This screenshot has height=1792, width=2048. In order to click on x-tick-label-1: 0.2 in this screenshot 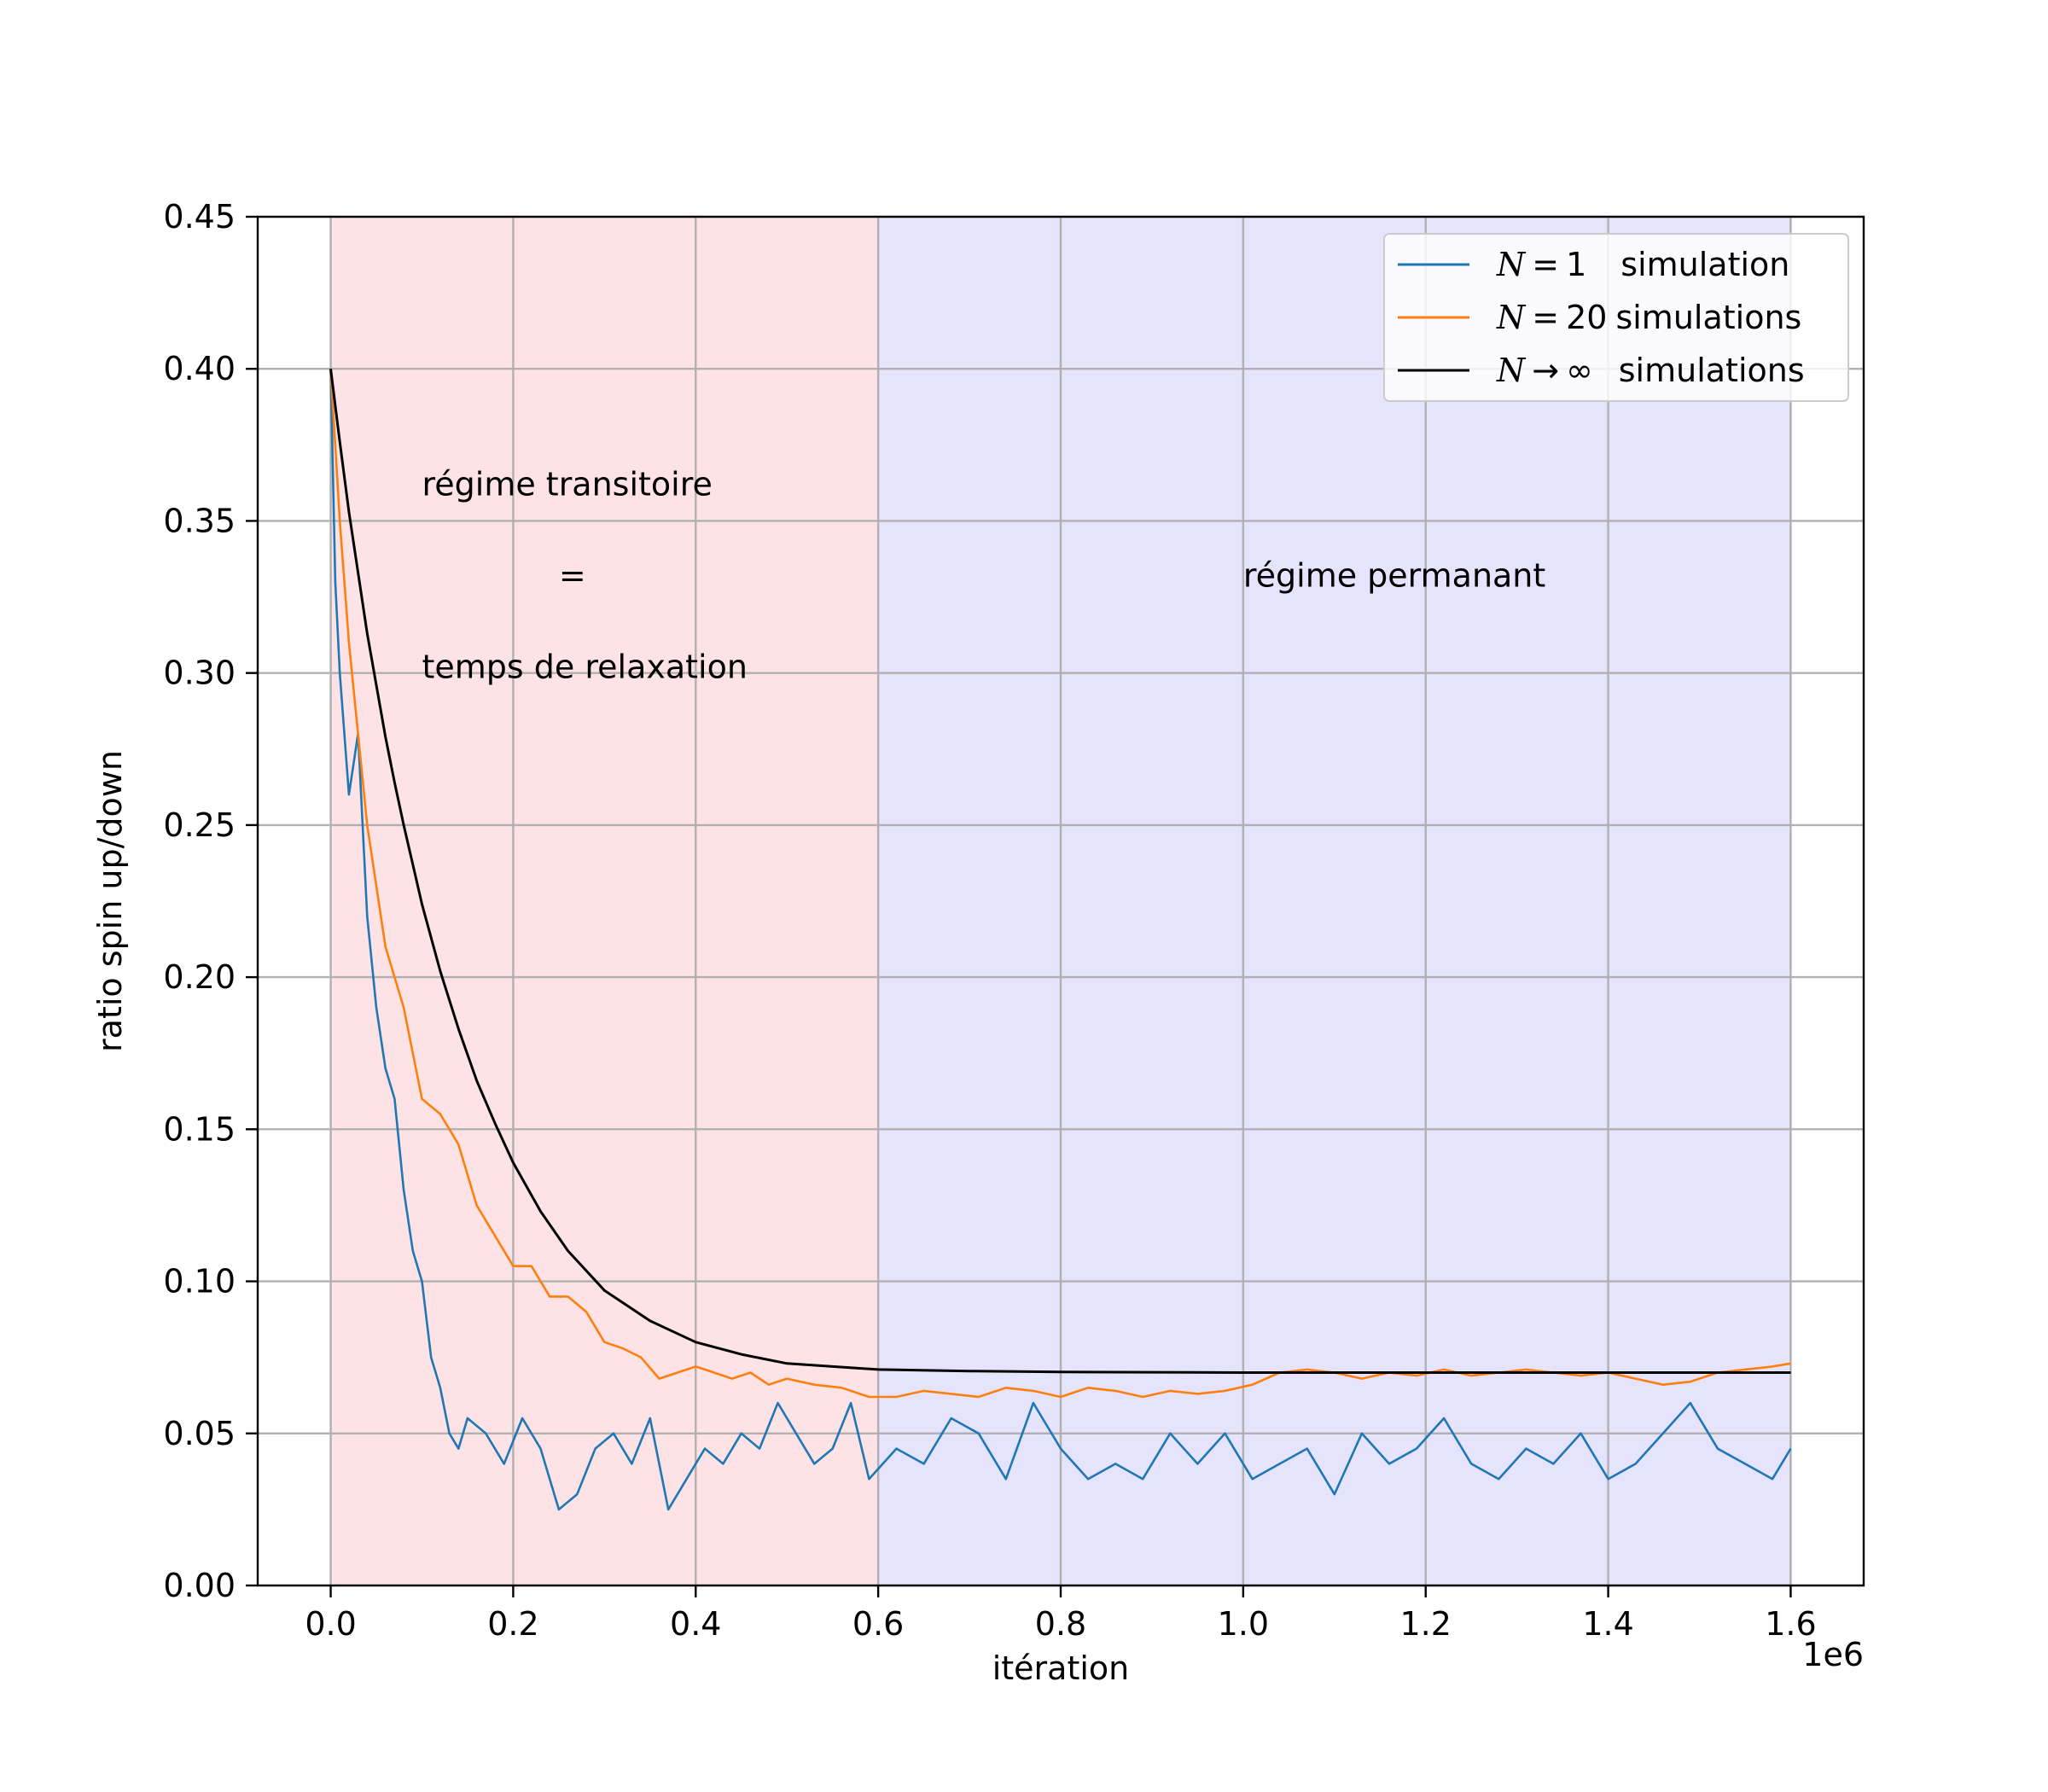, I will do `click(512, 1624)`.